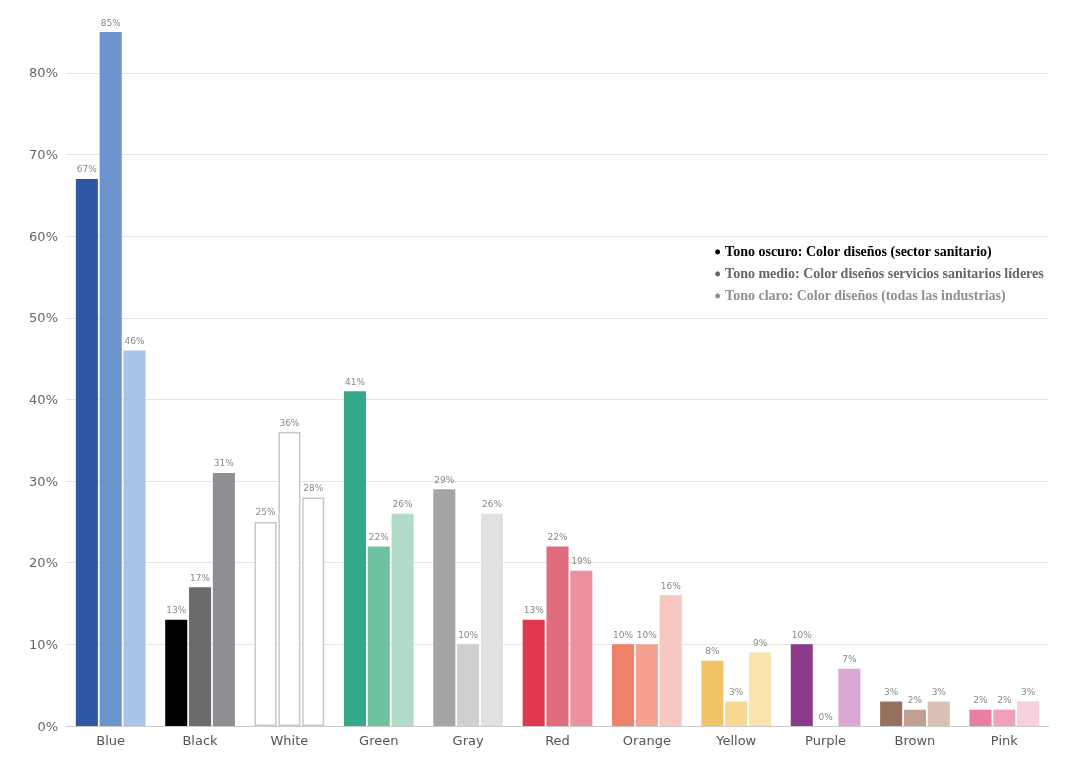 The image size is (1067, 764). Describe the element at coordinates (736, 740) in the screenshot. I see `x-tick-label: Yellow` at that location.